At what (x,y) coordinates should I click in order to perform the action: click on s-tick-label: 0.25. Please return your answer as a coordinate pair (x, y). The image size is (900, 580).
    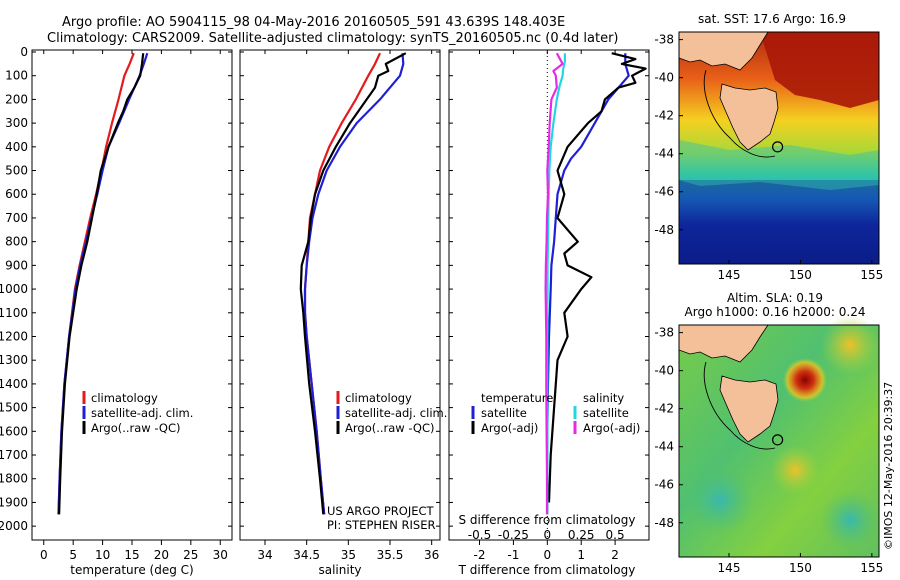
    Looking at the image, I should click on (581, 535).